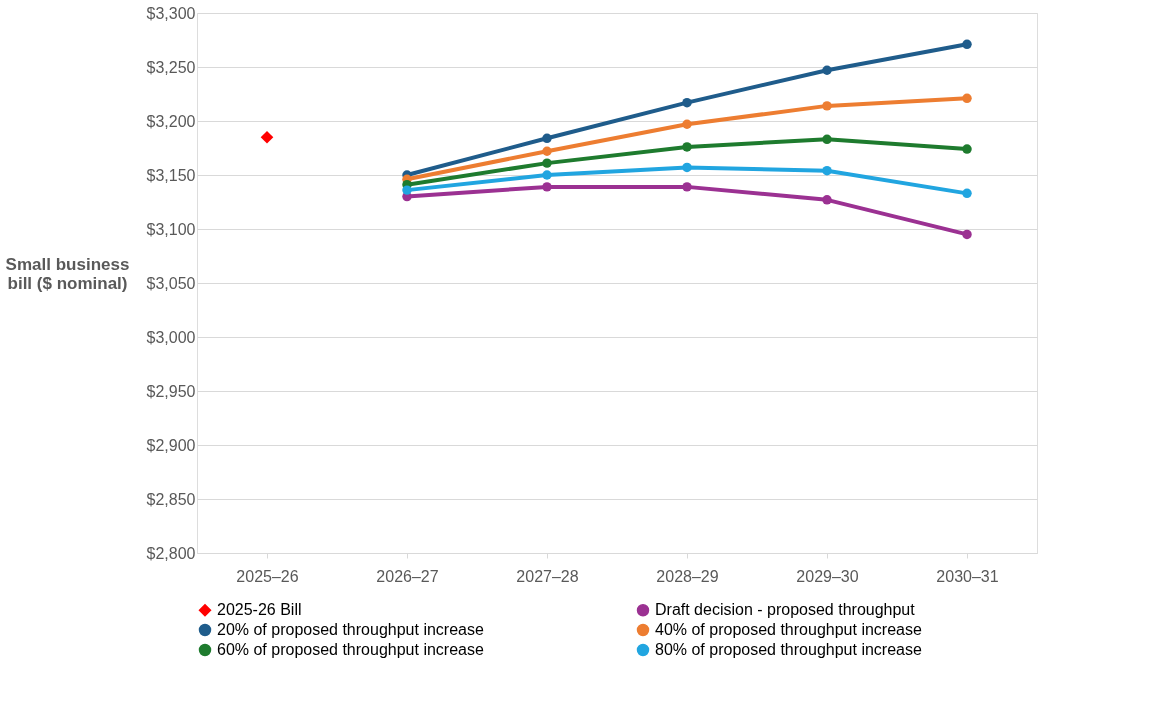  I want to click on y-tick-label: $3,150, so click(171, 175).